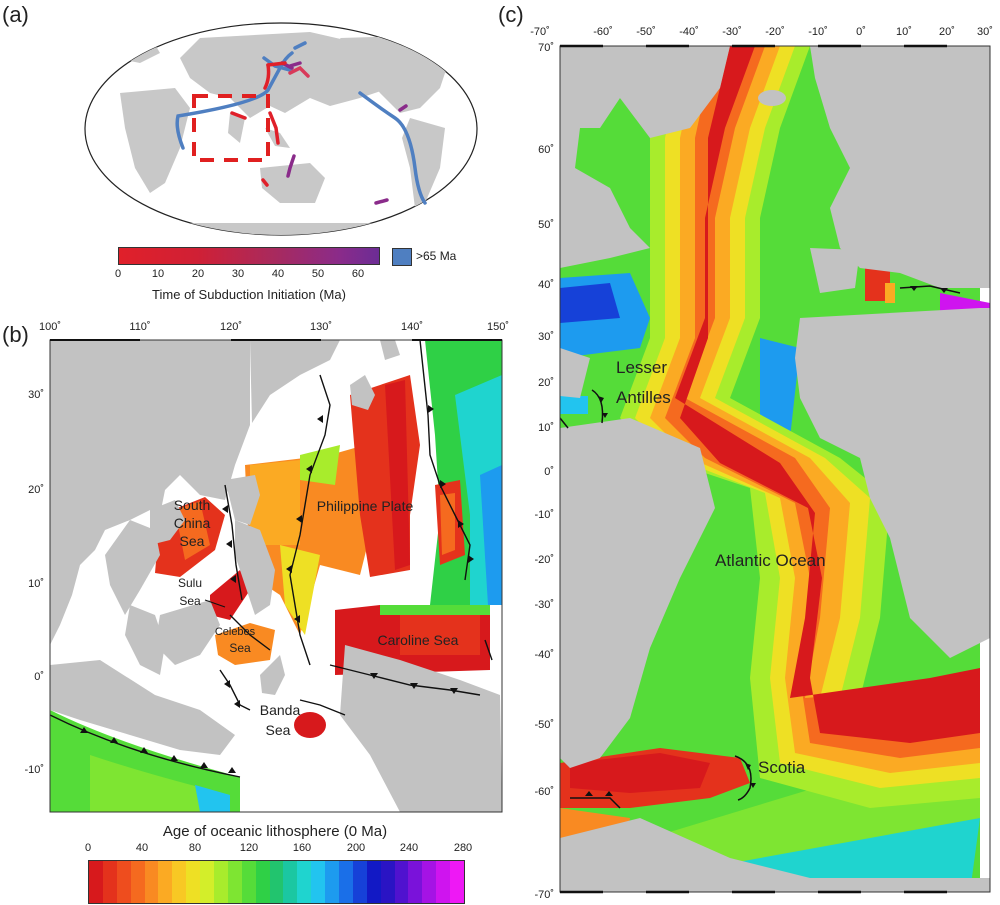 The height and width of the screenshot is (905, 1000). I want to click on sulu-sea-label-2: Sea, so click(190, 601).